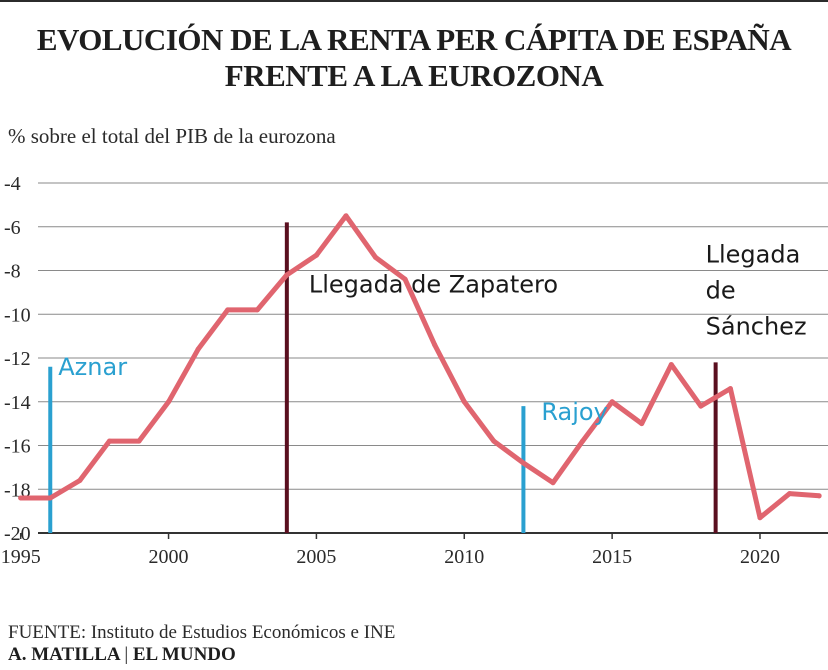 The image size is (828, 670). What do you see at coordinates (172, 136) in the screenshot?
I see `y-axis-units-label: % sobre el total del PIB de la eurozona` at bounding box center [172, 136].